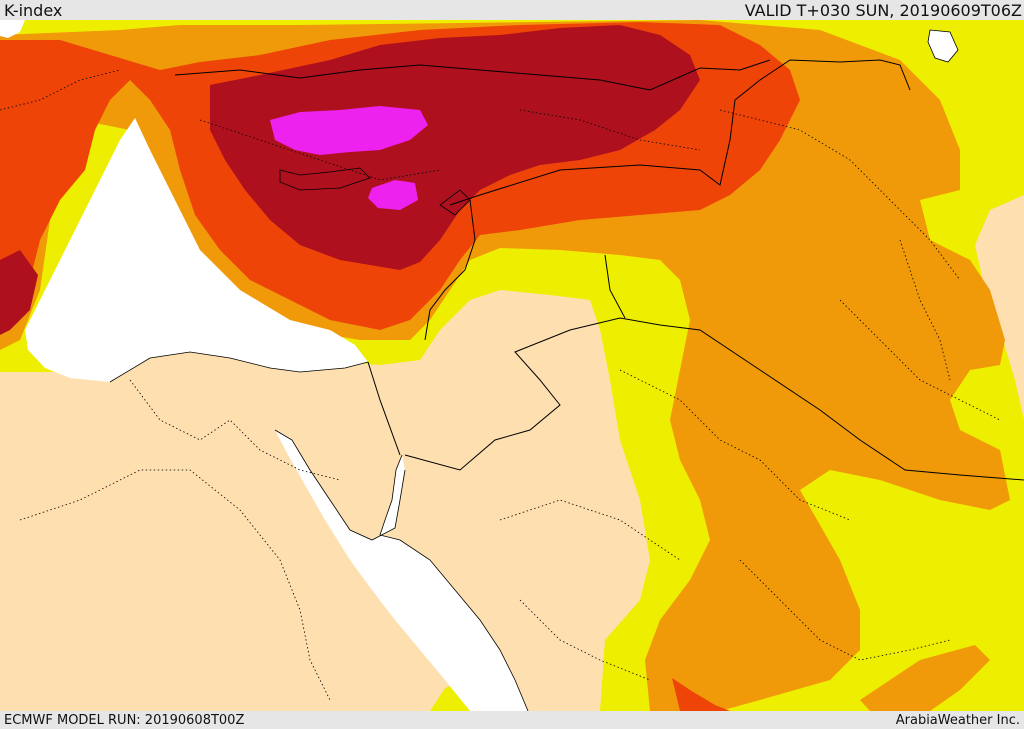  I want to click on sea-caspian-fragment, so click(943, 46).